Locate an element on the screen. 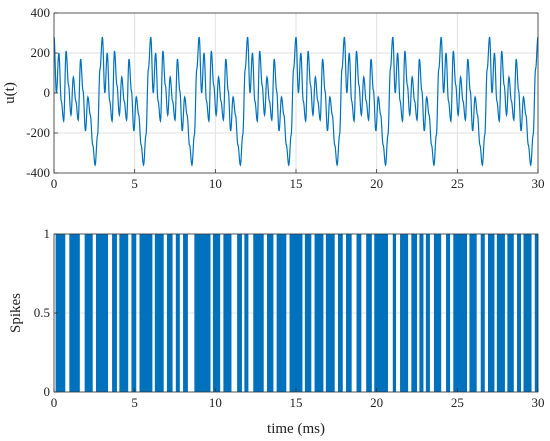  signal-xtick-label: 5 is located at coordinates (134, 183).